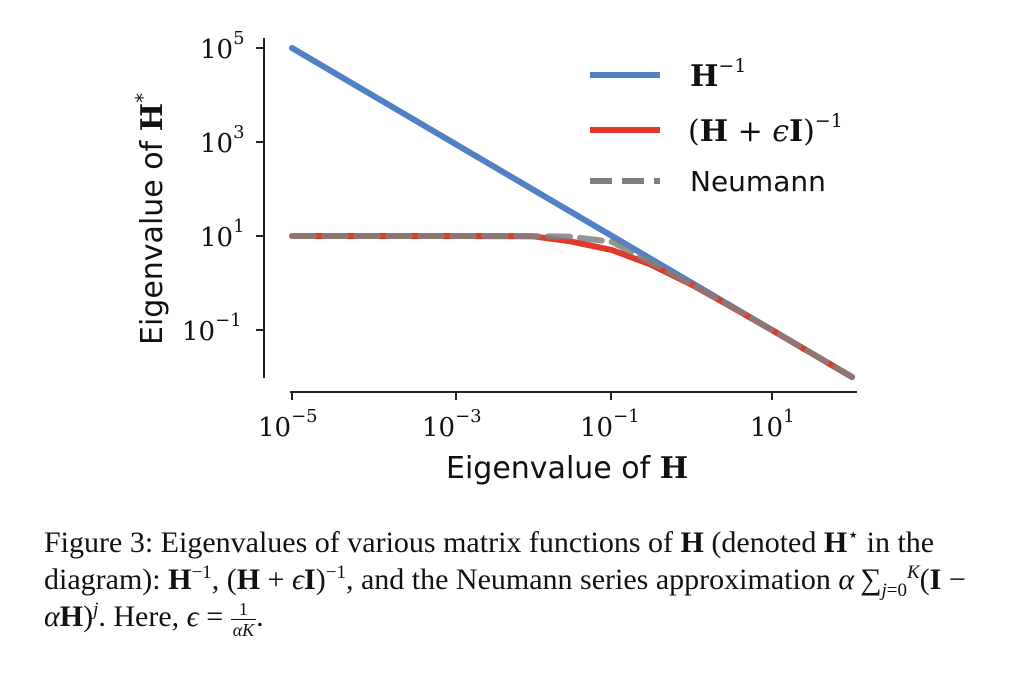  Describe the element at coordinates (243, 619) in the screenshot. I see `caption-fraction: 1 αK` at that location.